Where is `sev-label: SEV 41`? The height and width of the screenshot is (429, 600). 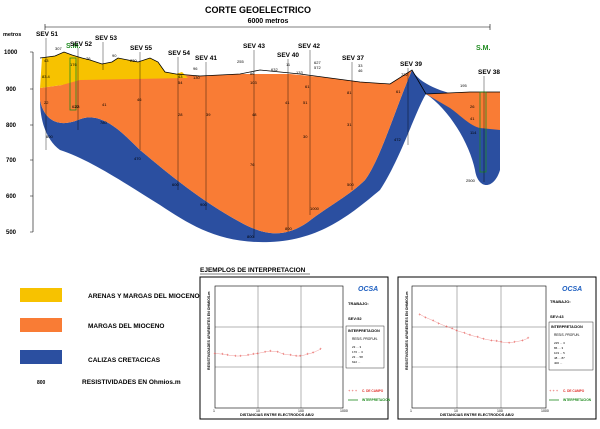
sev-label: SEV 41 is located at coordinates (206, 58).